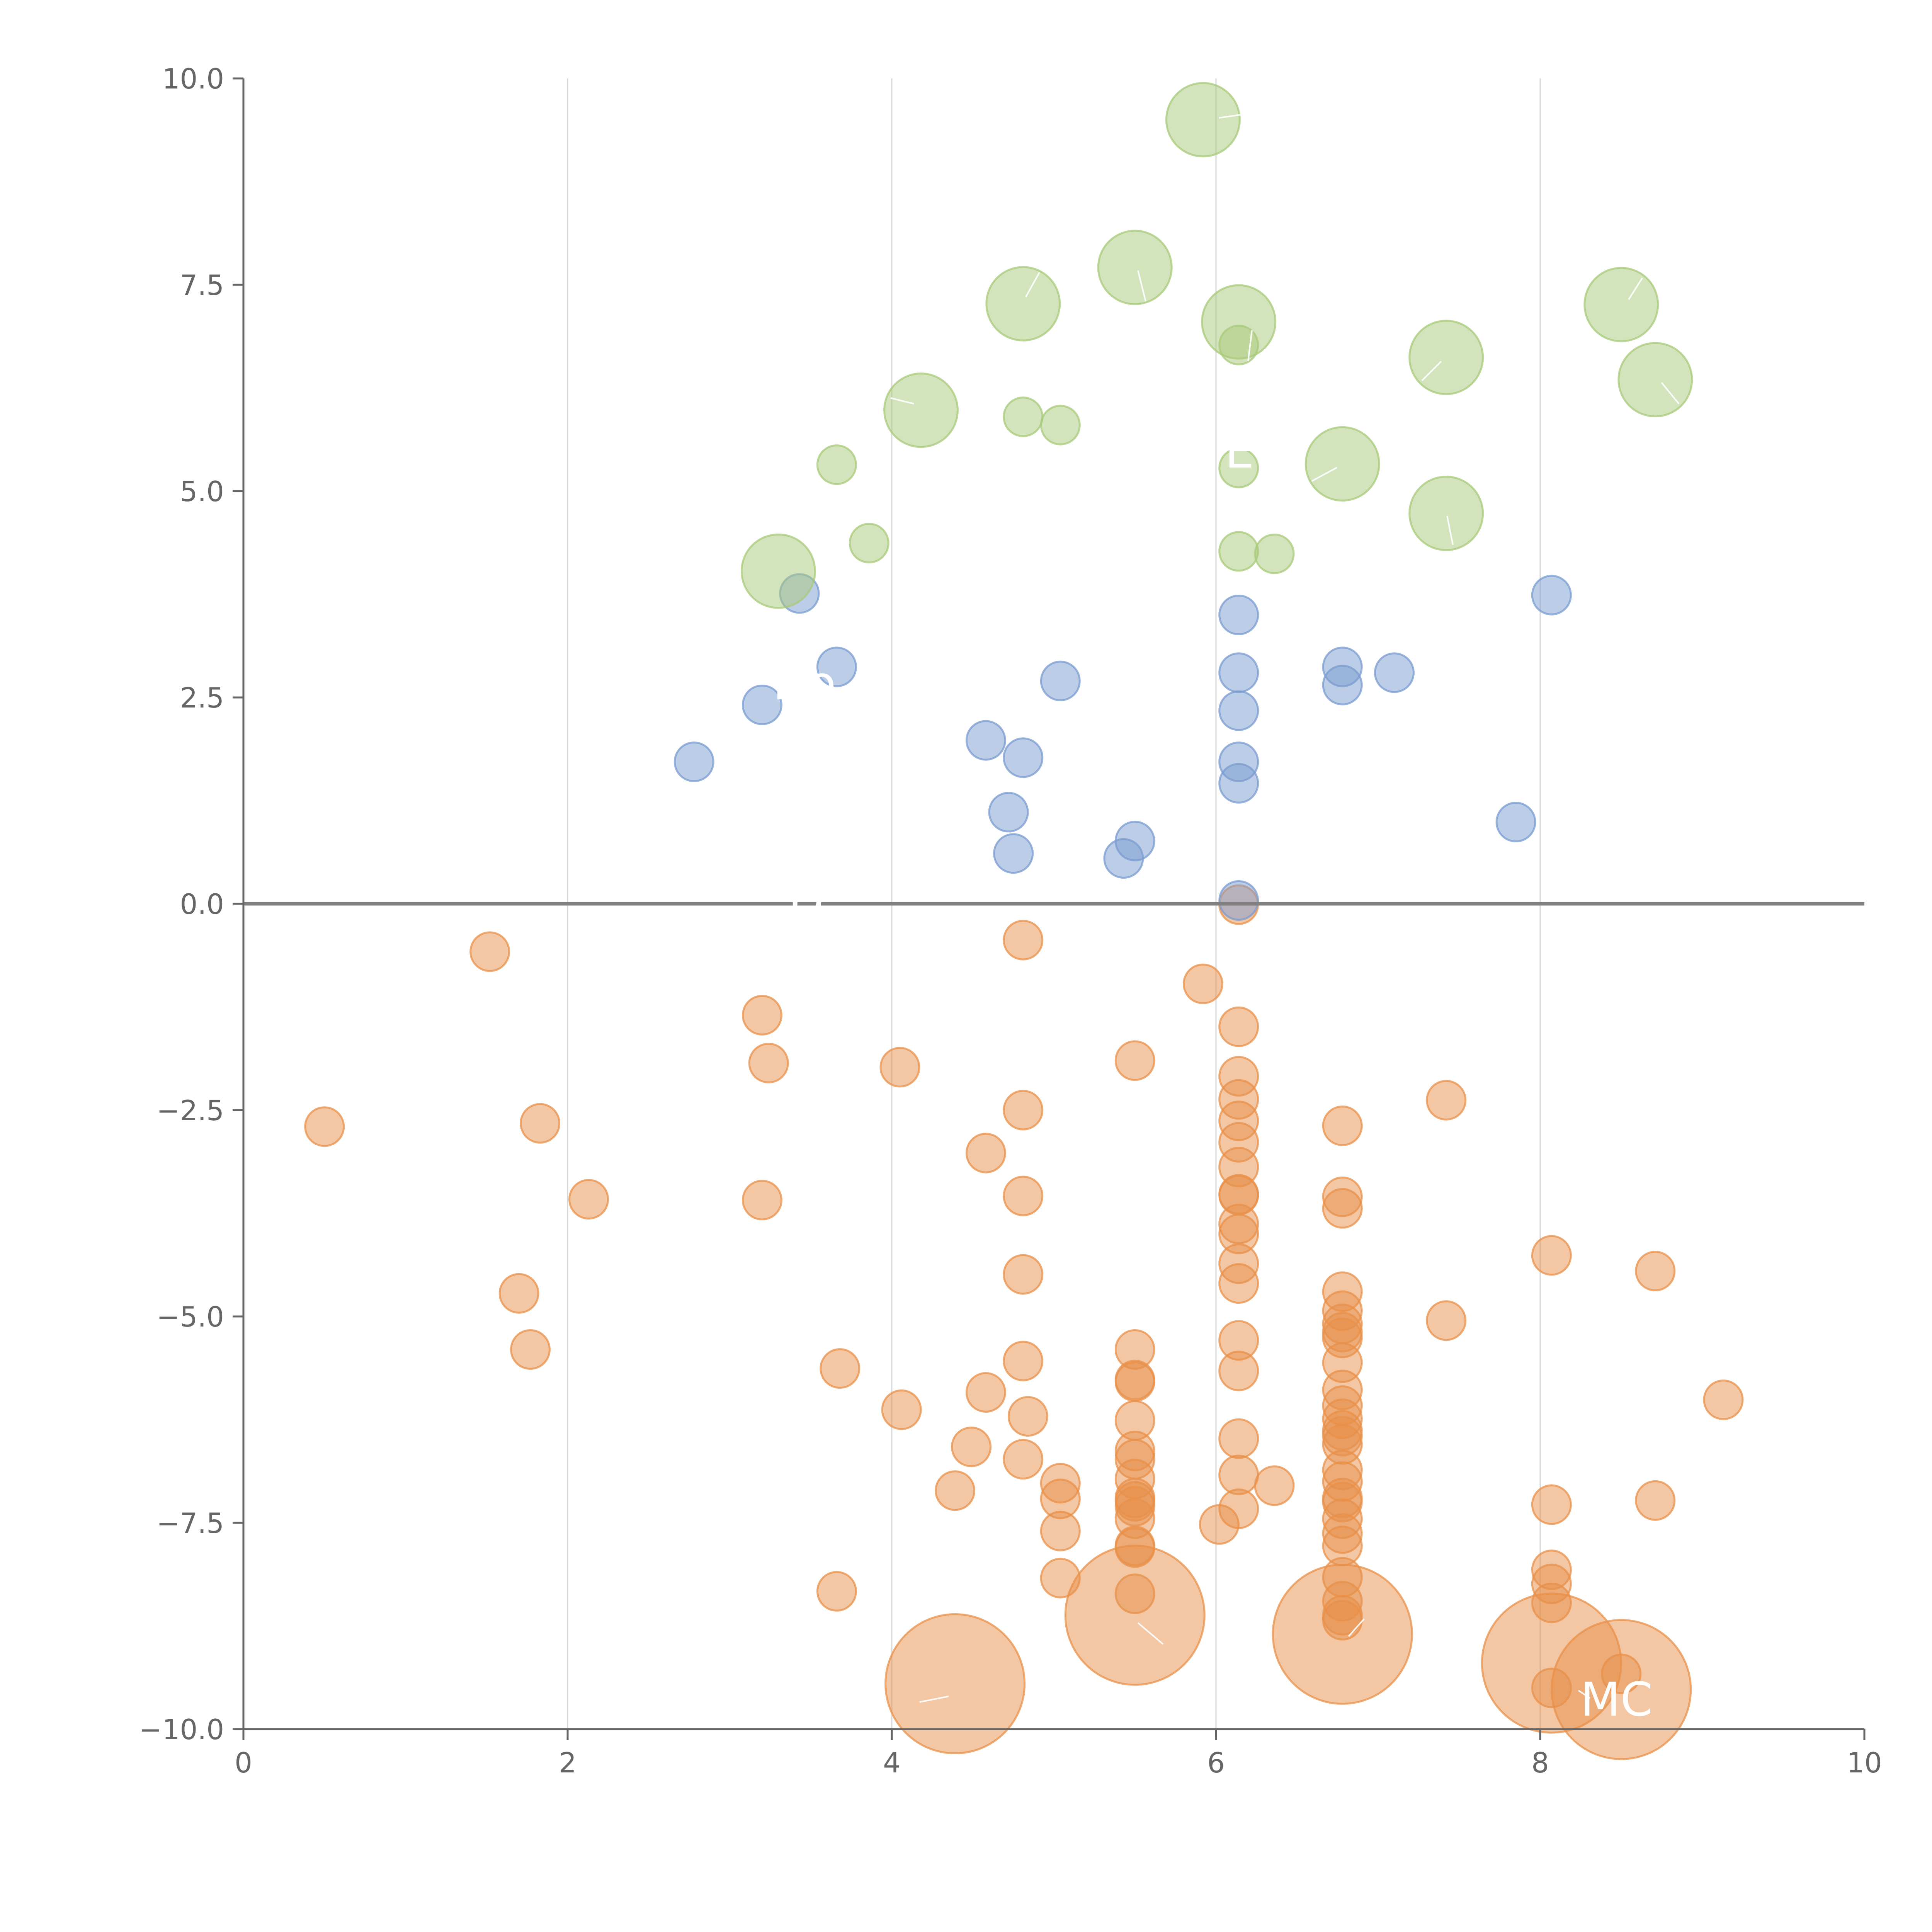  Describe the element at coordinates (1865, 1763) in the screenshot. I see `x-tick-label: 10` at that location.